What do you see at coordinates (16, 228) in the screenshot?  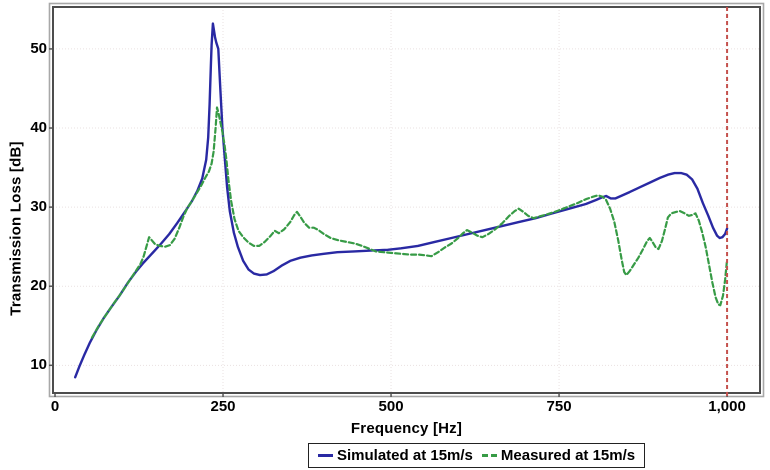 I see `y-axis-title: Transmission Loss [dB]` at bounding box center [16, 228].